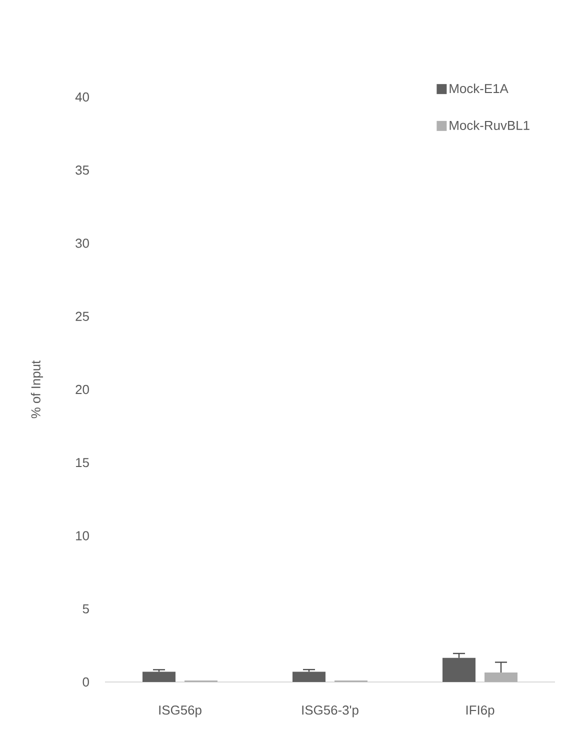 The height and width of the screenshot is (747, 576). Describe the element at coordinates (82, 170) in the screenshot. I see `y-tick-label: 35` at that location.